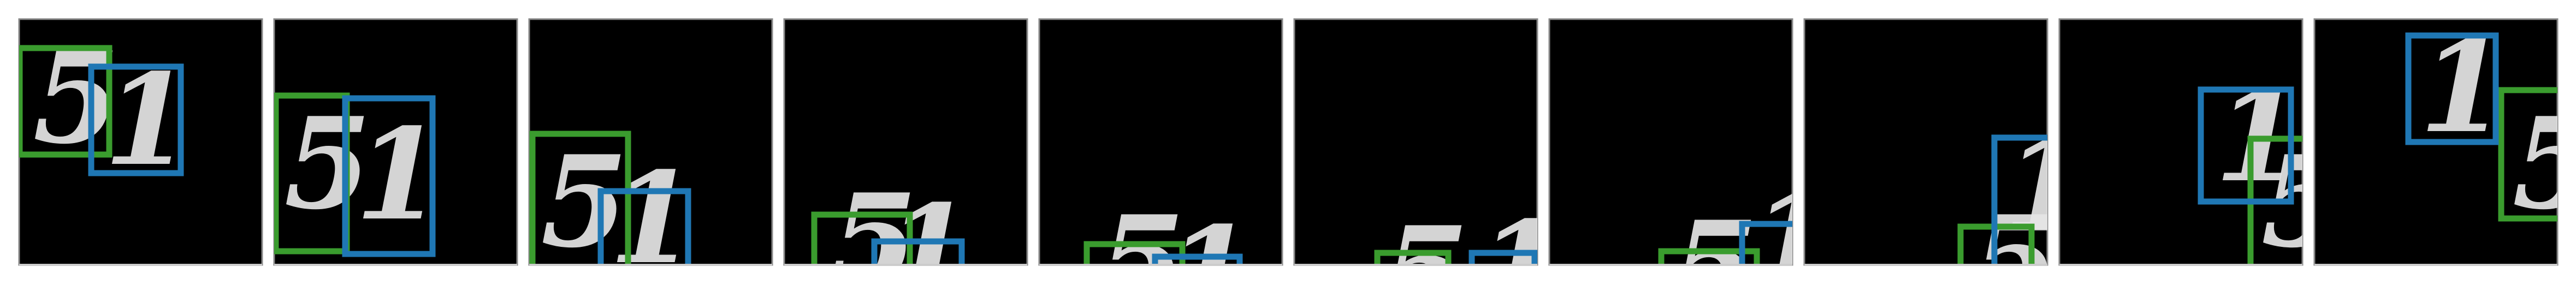 Image resolution: width=2576 pixels, height=284 pixels. Describe the element at coordinates (1670, 151) in the screenshot. I see `frame-panel-7: 51` at that location.